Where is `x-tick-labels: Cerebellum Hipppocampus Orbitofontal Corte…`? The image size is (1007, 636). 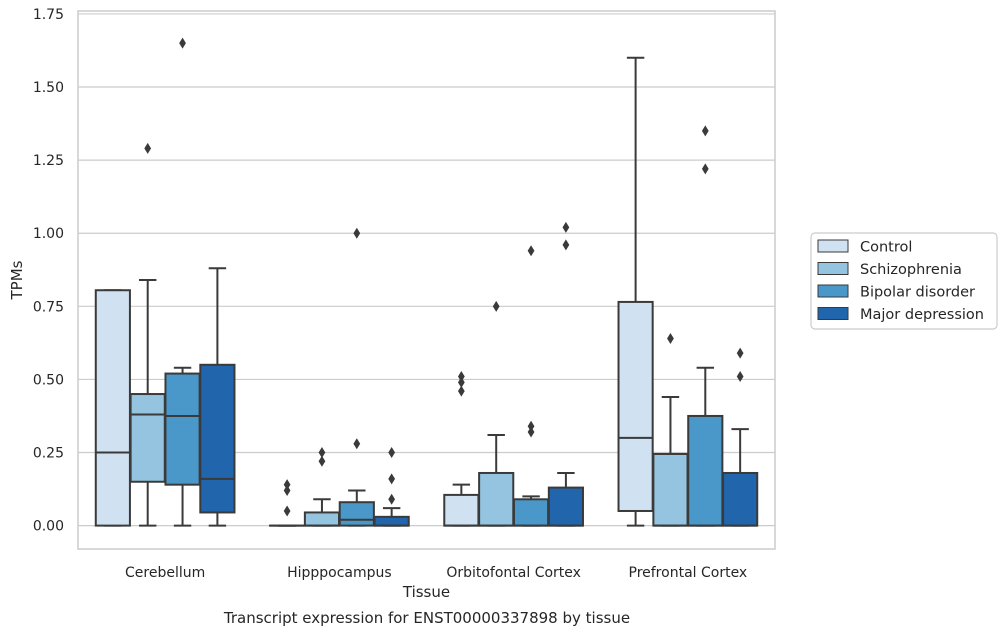
x-tick-labels: Cerebellum Hipppocampus Orbitofontal Corte… is located at coordinates (436, 573).